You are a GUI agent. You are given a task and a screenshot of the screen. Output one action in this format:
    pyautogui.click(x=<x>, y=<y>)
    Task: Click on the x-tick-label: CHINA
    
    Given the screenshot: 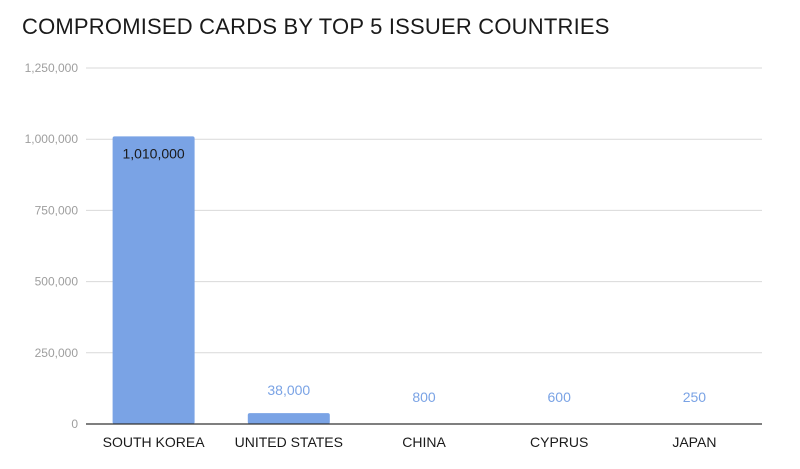 What is the action you would take?
    pyautogui.click(x=424, y=442)
    